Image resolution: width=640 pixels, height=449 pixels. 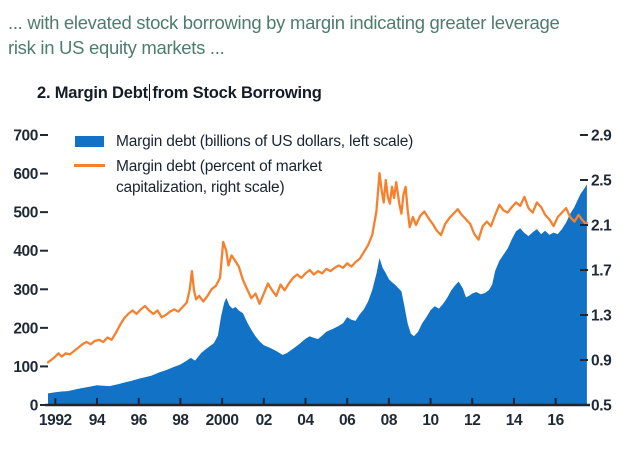 I want to click on x-axis-tick-label: 12, so click(x=472, y=420).